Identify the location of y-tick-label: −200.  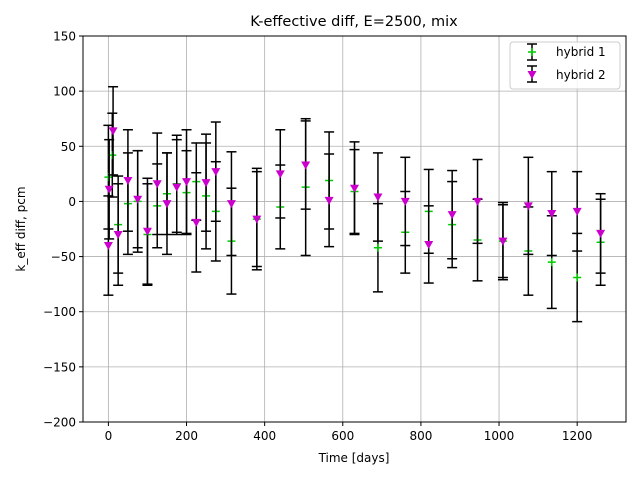
(59, 423).